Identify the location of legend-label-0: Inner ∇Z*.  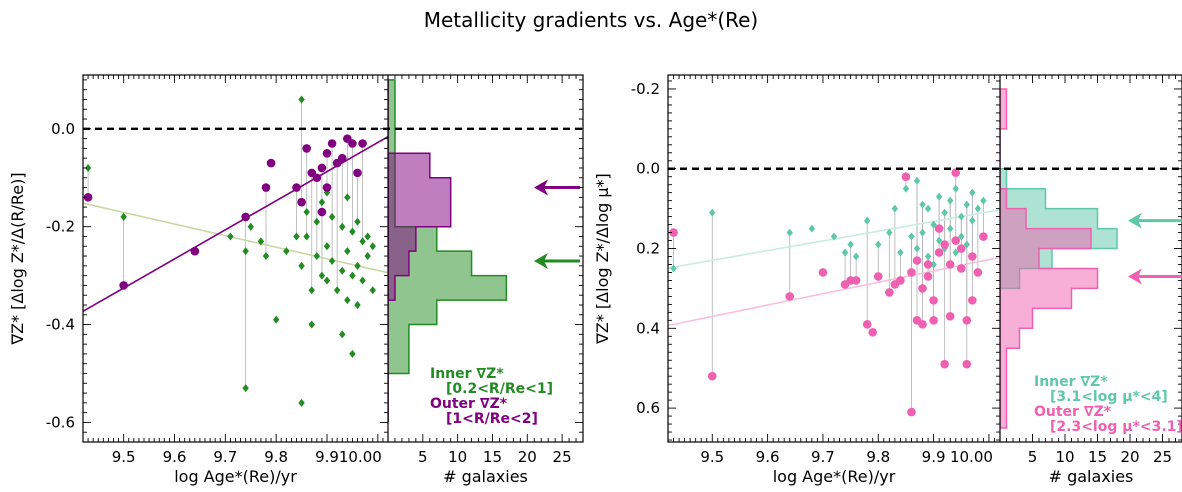
(1071, 382).